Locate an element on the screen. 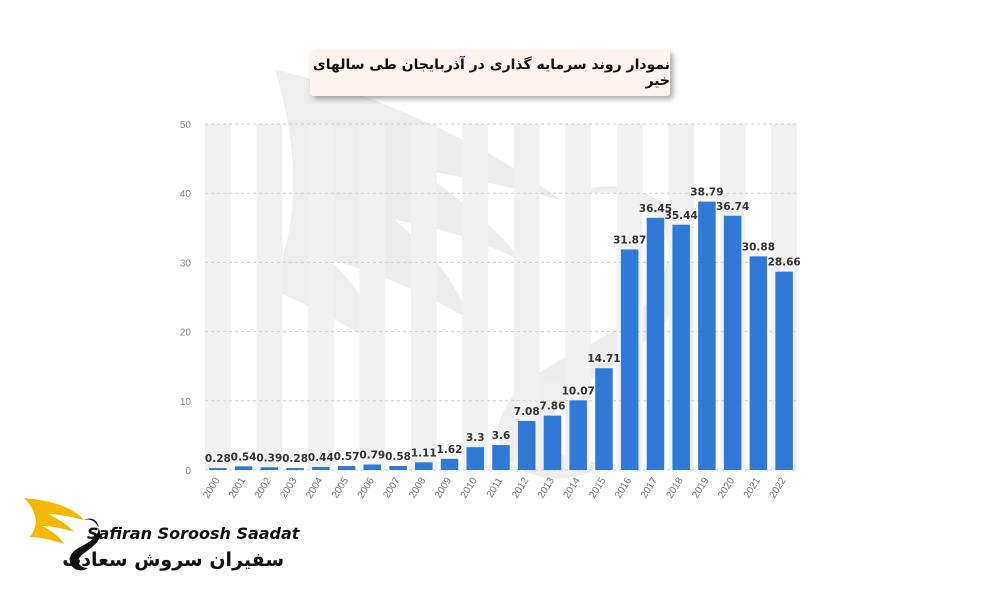 The width and height of the screenshot is (1000, 600). x-tick-label: 2004 is located at coordinates (314, 487).